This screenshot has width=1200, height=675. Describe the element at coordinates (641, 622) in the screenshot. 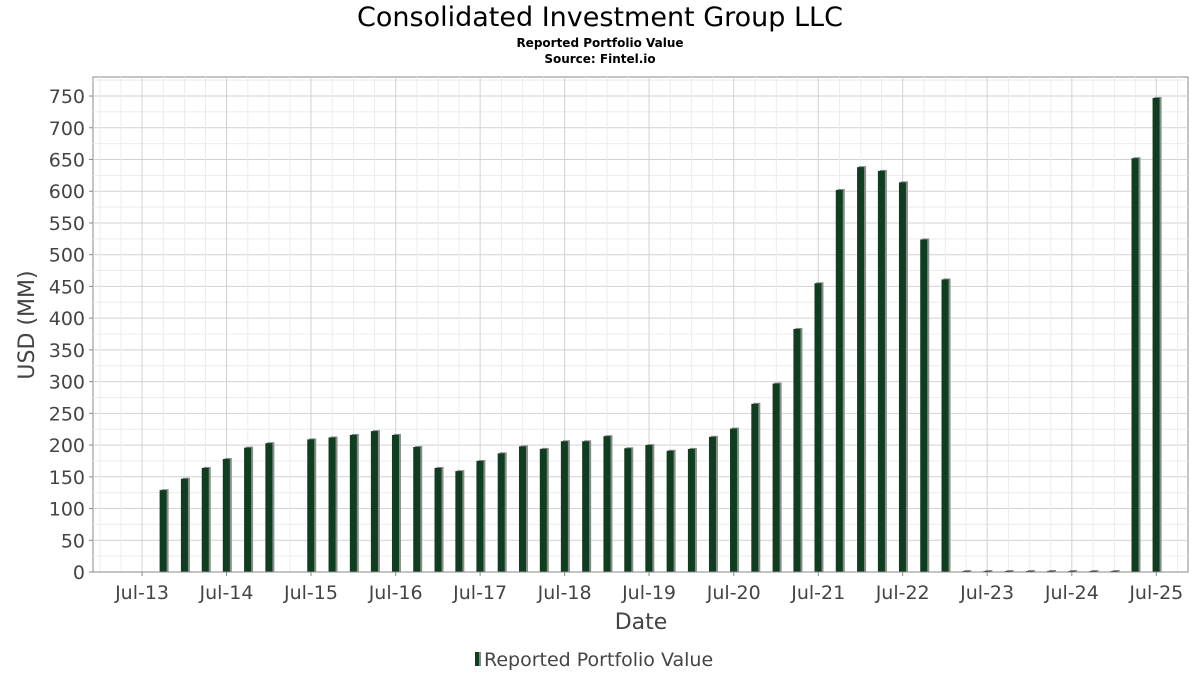

I see `x-axis-title: Date` at that location.